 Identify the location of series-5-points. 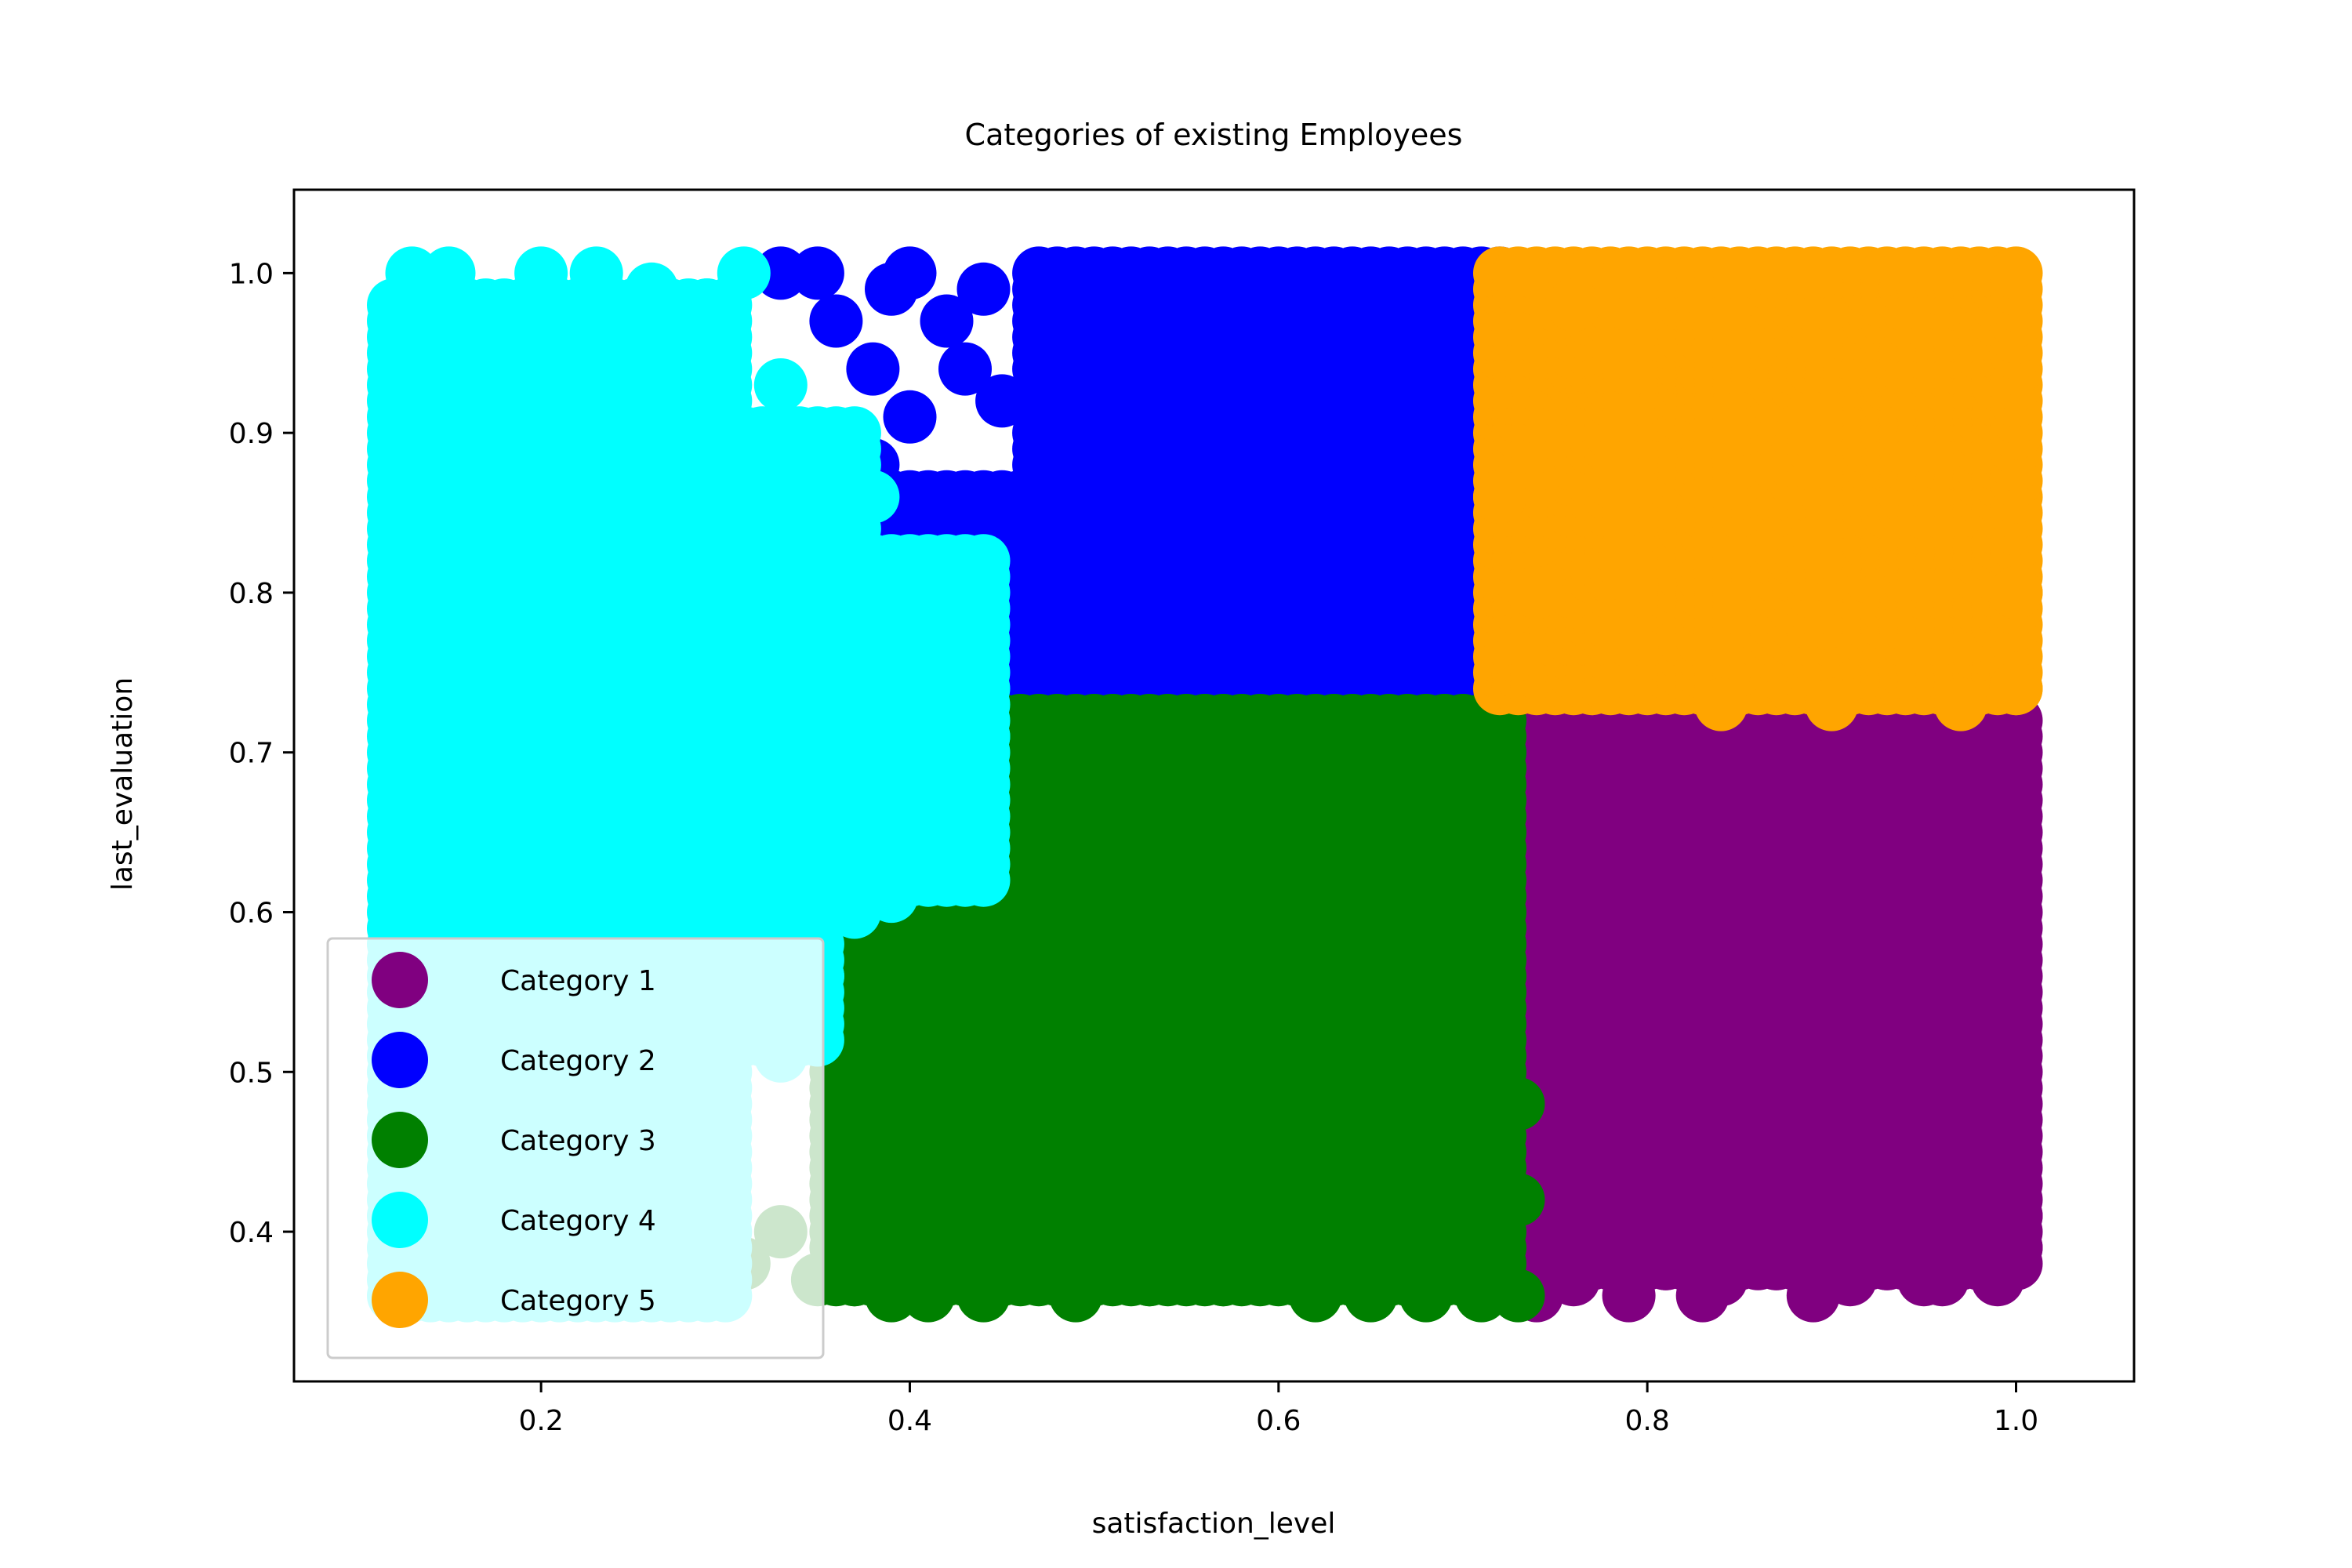
(1758, 489).